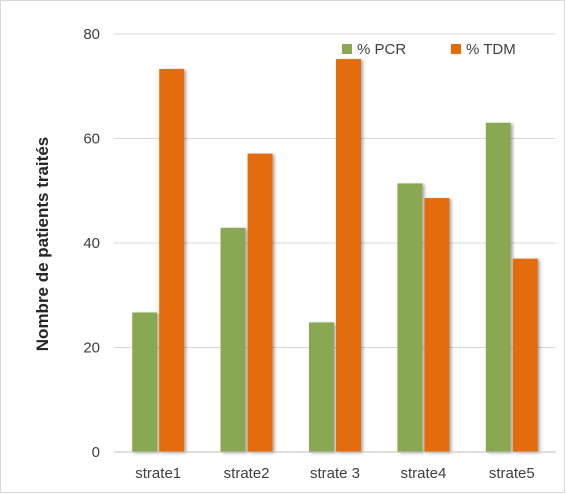 The image size is (566, 494). Describe the element at coordinates (91, 34) in the screenshot. I see `y-tick-label: 80` at that location.